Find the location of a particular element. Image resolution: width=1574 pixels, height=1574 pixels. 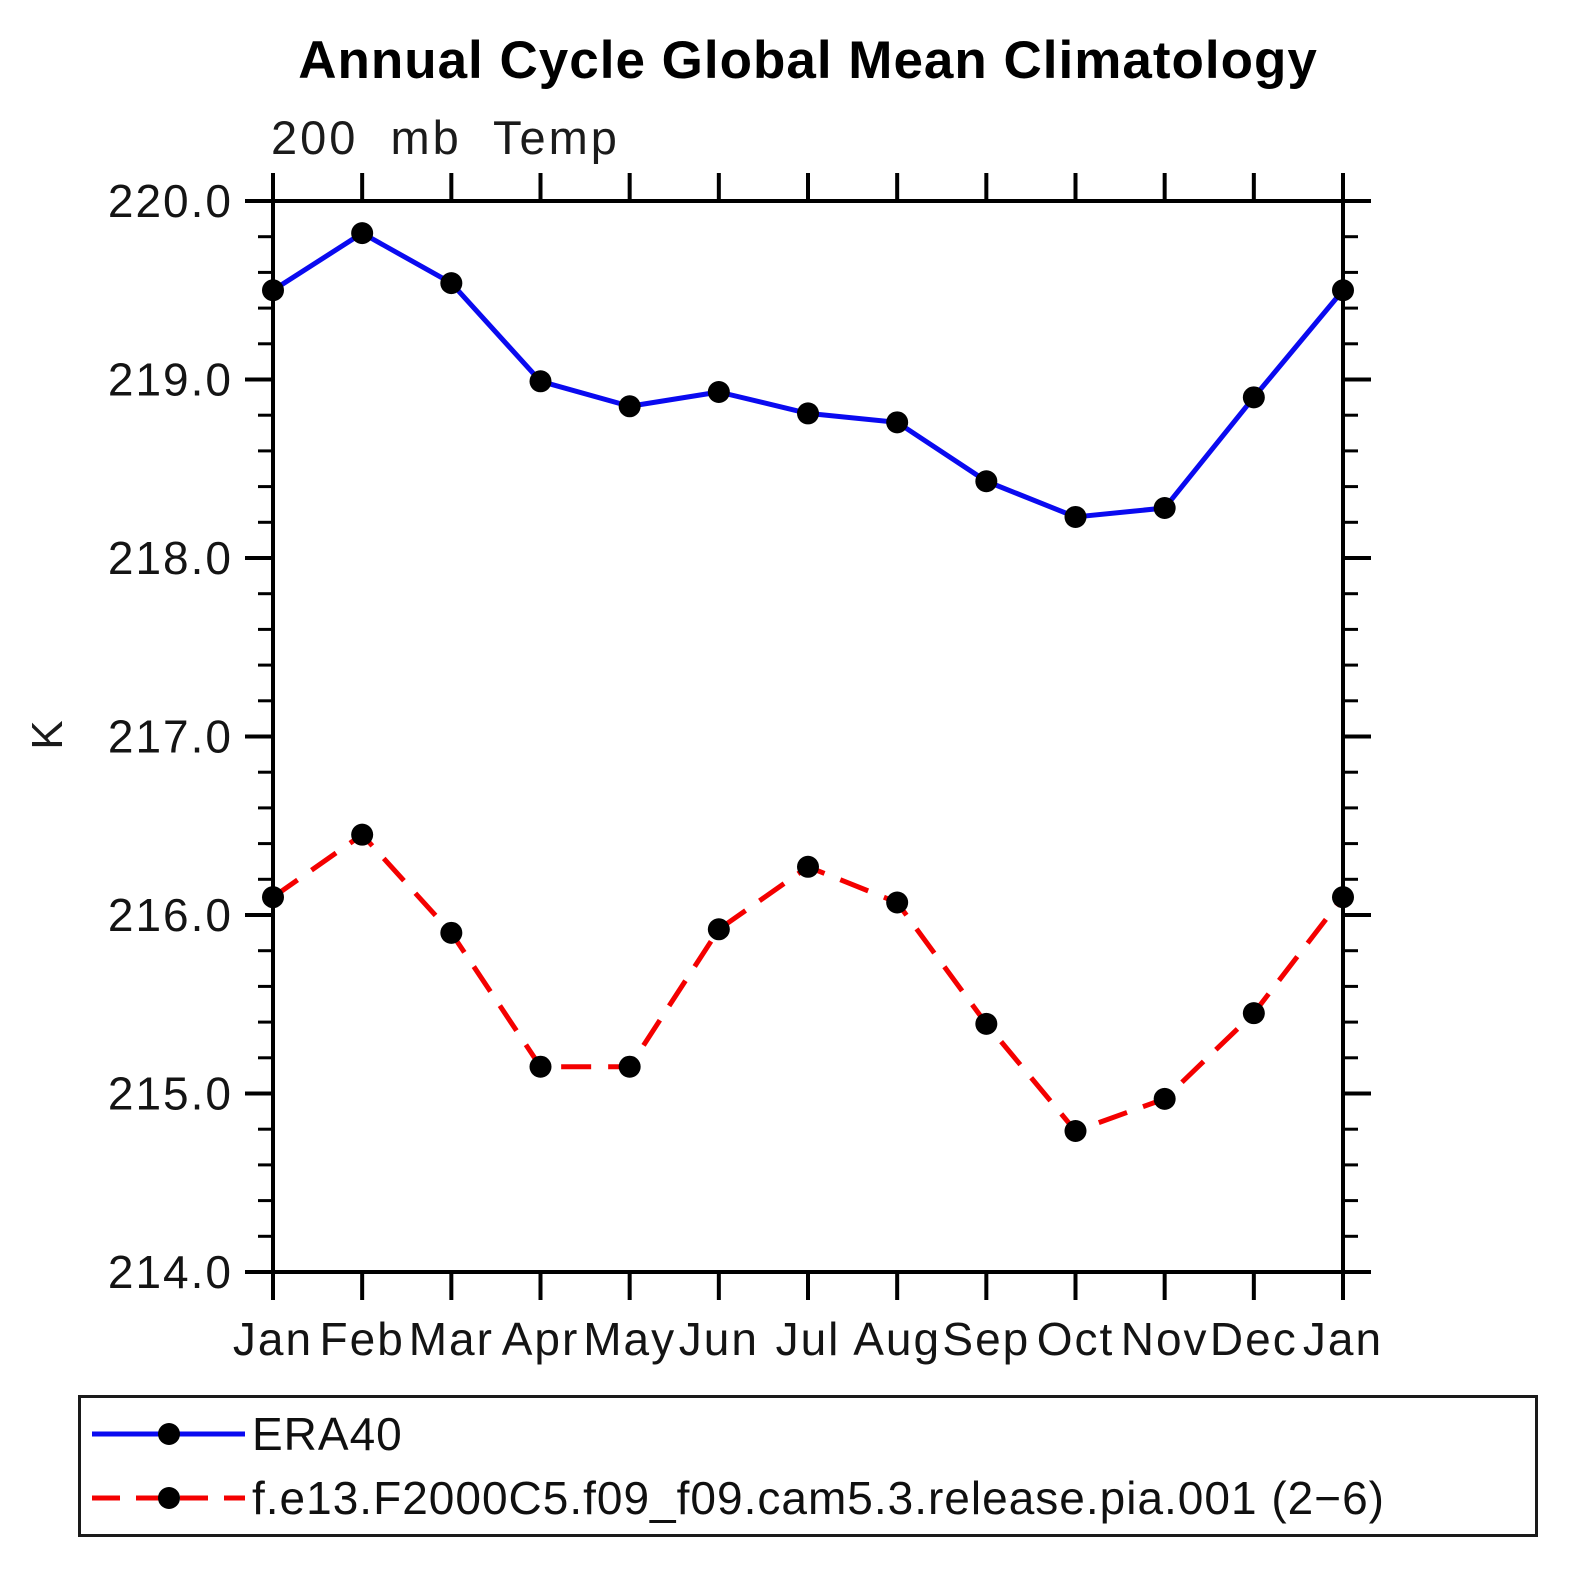

series-era40-line is located at coordinates (808, 375).